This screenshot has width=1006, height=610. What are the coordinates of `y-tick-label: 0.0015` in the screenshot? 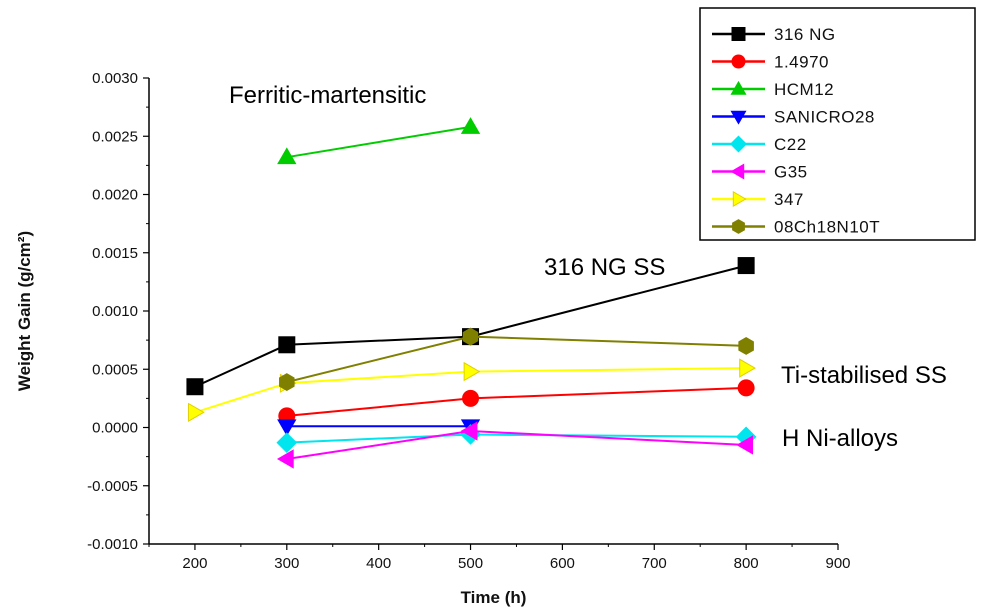 It's located at (115, 253).